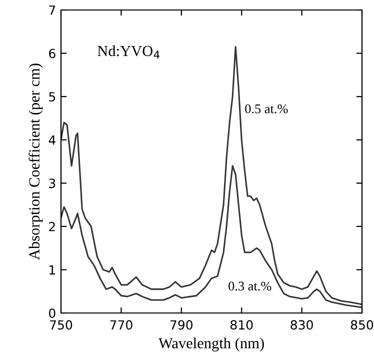  I want to click on annotation: Nd:YVO$_{4}$, so click(129, 52).